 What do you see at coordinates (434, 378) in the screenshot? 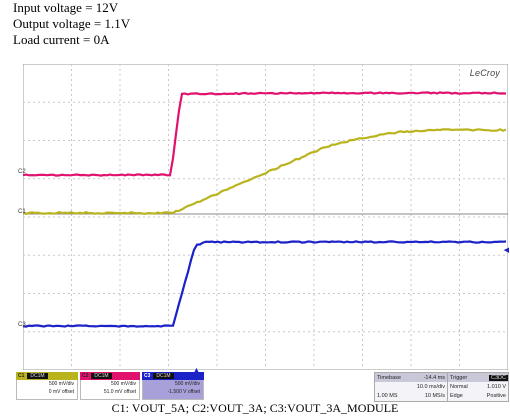
I see `timebase-delay: -14.4 ms` at bounding box center [434, 378].